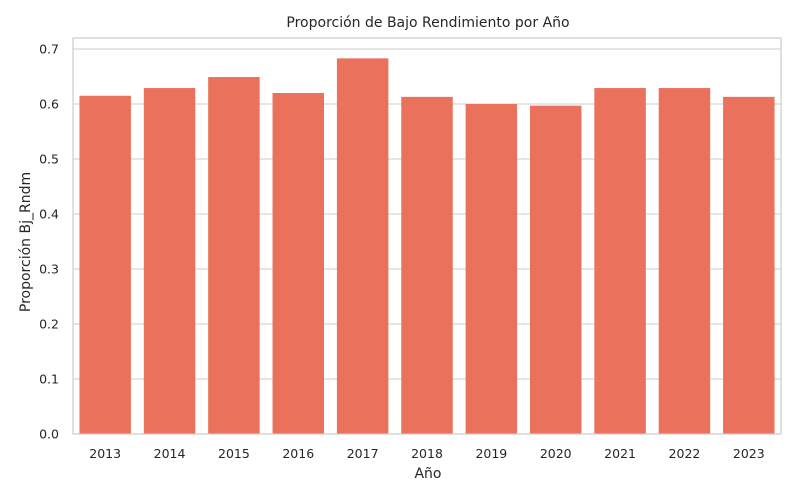  What do you see at coordinates (234, 256) in the screenshot?
I see `bar-2015` at bounding box center [234, 256].